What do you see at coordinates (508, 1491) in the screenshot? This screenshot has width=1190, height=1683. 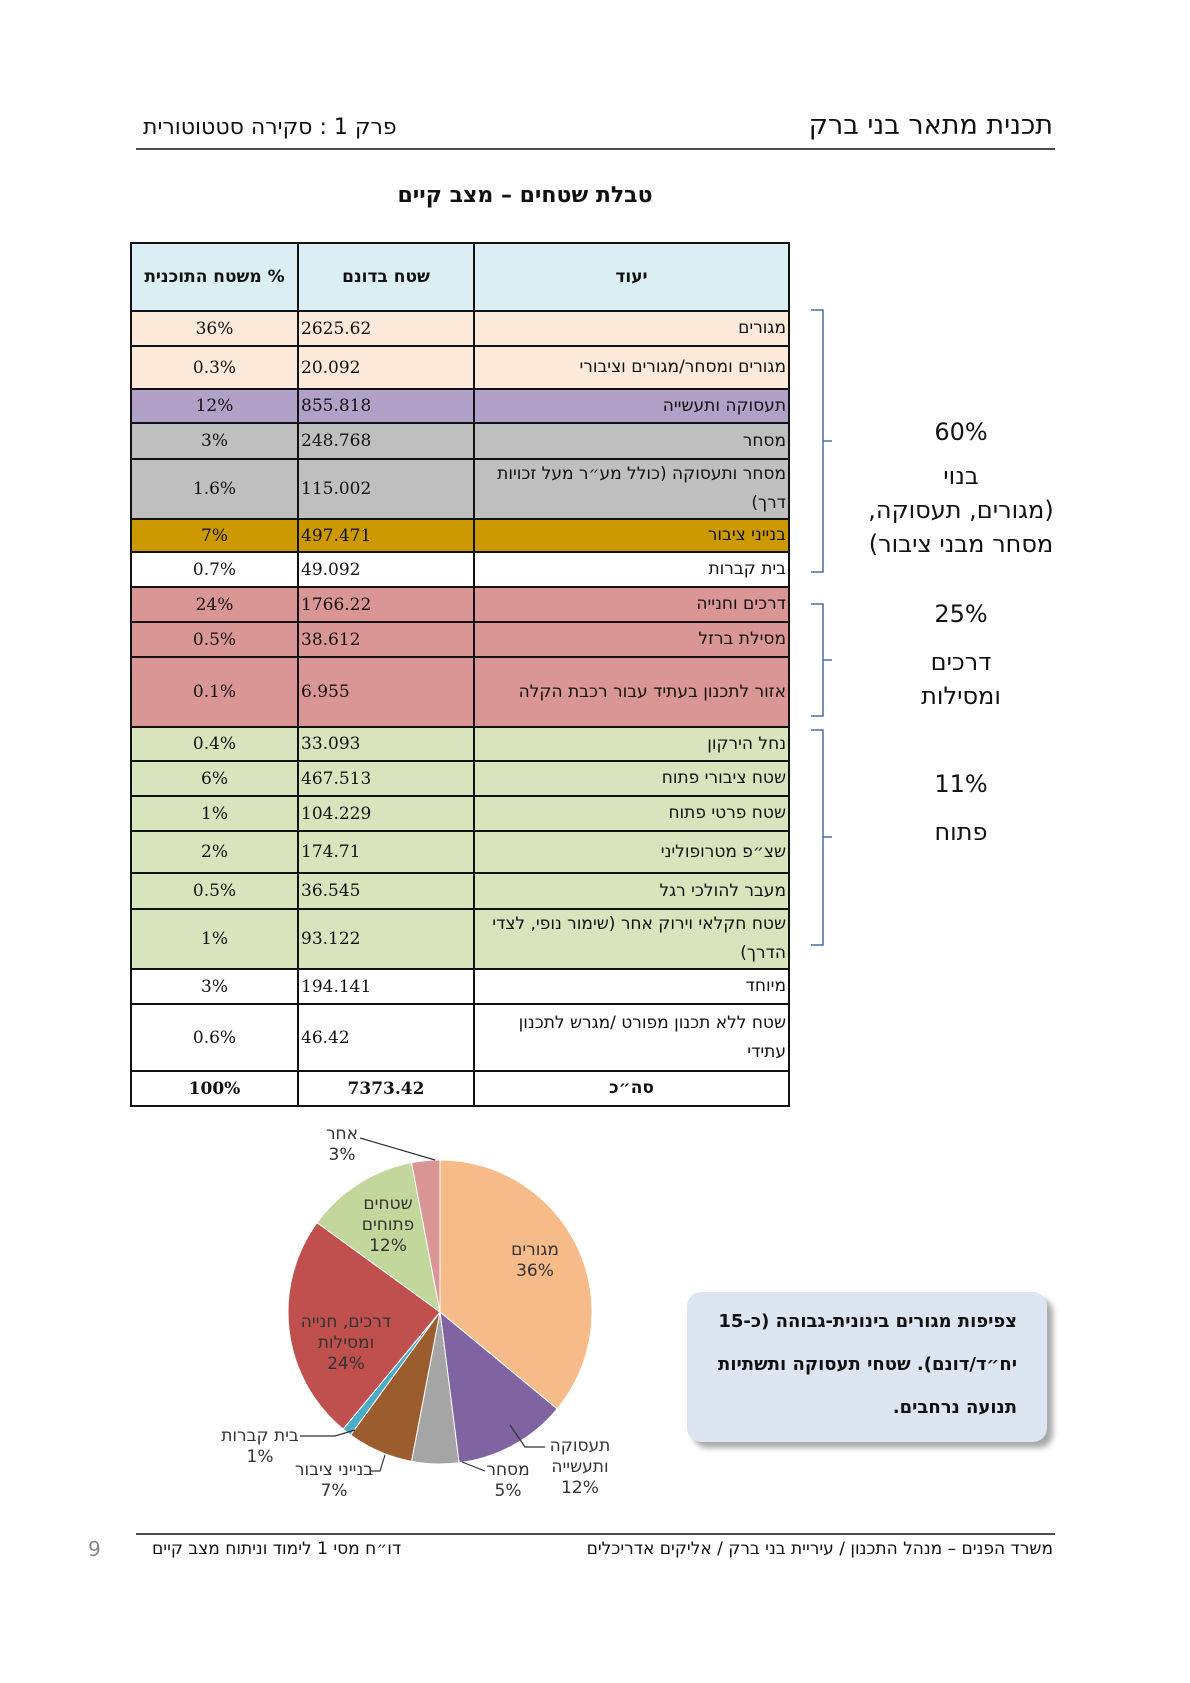 I see `pie-value-label: 5%` at bounding box center [508, 1491].